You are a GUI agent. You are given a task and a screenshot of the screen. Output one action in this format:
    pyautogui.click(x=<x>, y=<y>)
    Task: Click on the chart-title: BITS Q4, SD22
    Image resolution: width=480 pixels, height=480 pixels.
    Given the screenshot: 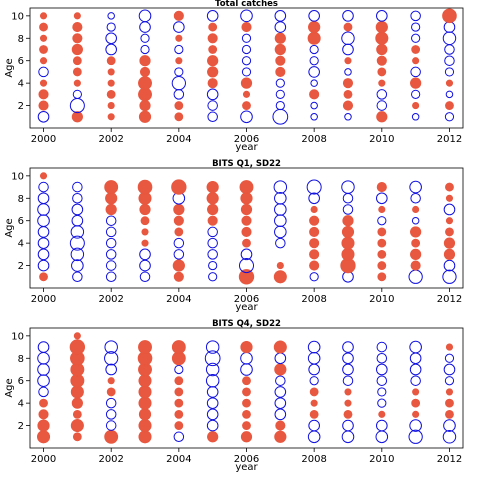 What is the action you would take?
    pyautogui.click(x=246, y=324)
    